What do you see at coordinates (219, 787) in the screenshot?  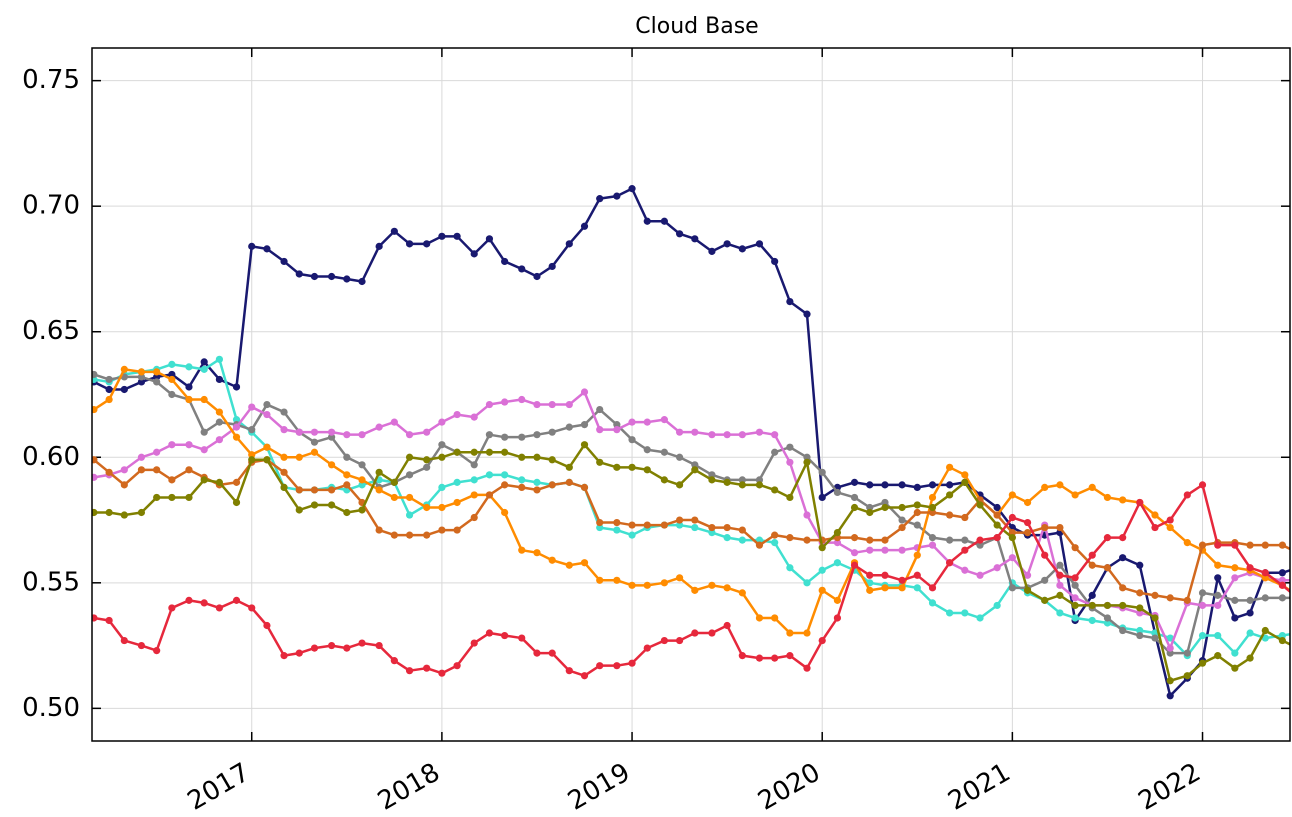 I see `x-tick-label: 2017` at bounding box center [219, 787].